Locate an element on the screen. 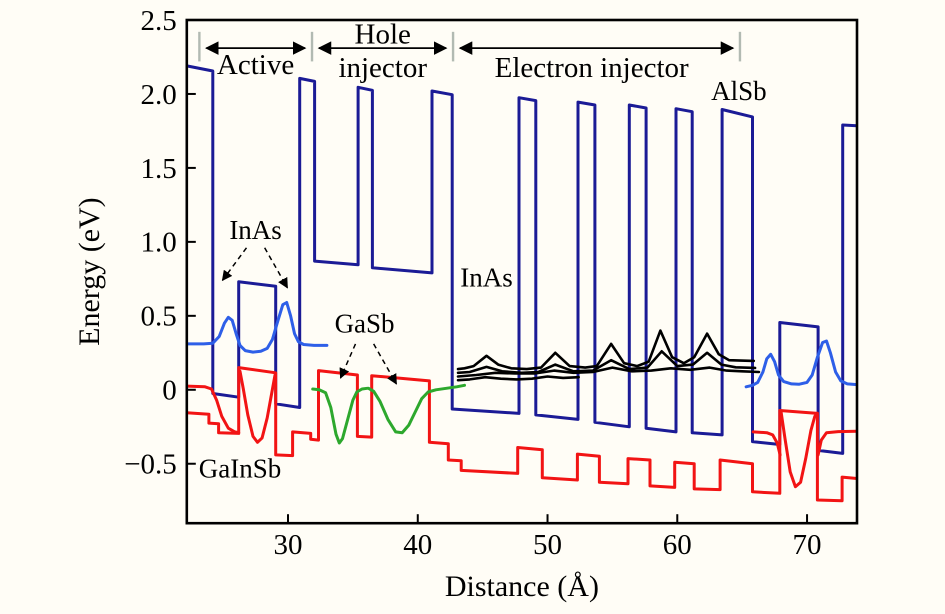  hole-wavefunction-active-left-line is located at coordinates (257, 406).